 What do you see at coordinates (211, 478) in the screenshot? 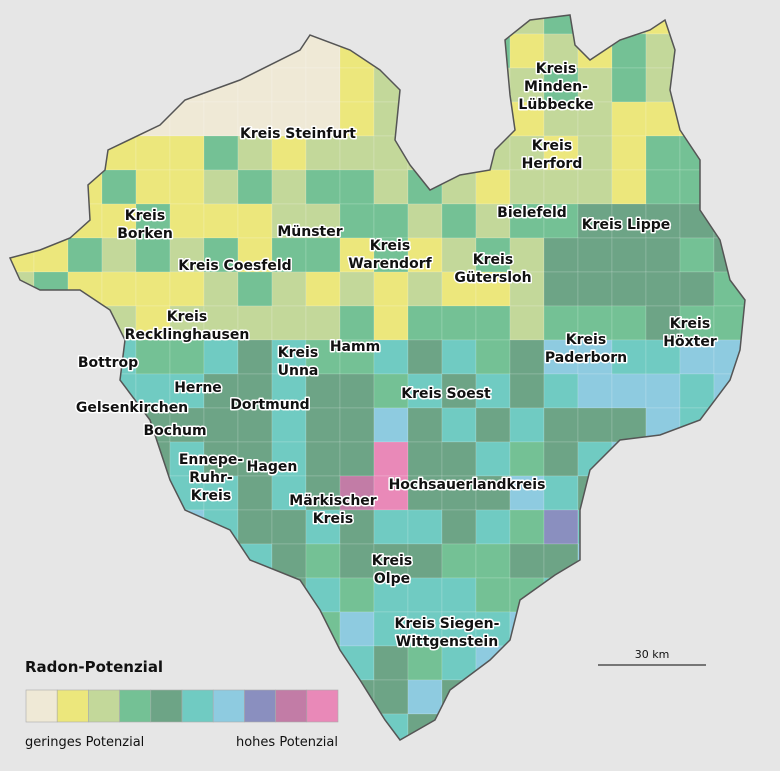
I see `district-label: Ruhr-` at bounding box center [211, 478].